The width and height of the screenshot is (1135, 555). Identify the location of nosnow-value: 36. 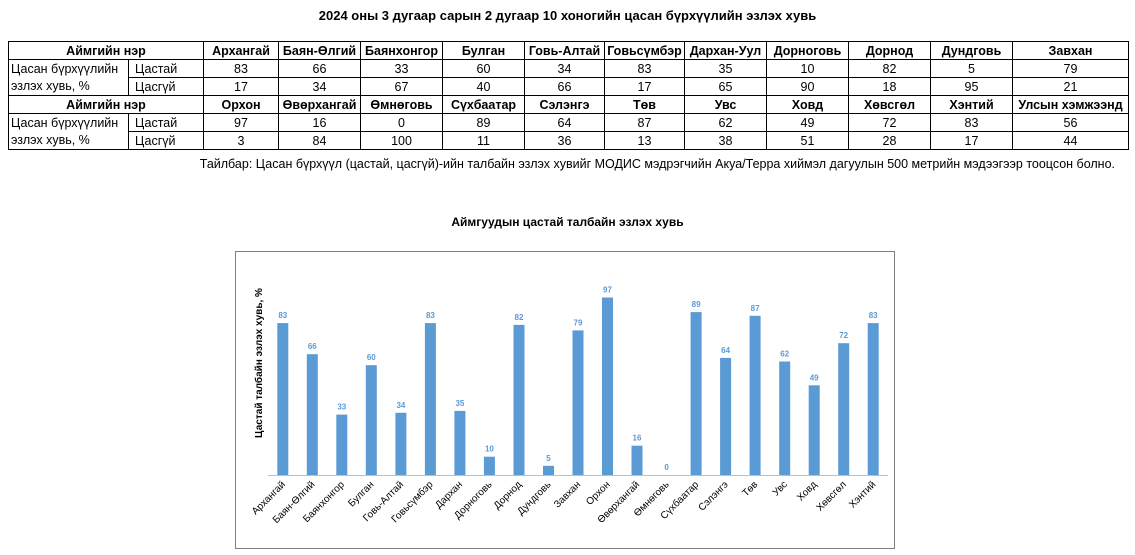
(564, 140).